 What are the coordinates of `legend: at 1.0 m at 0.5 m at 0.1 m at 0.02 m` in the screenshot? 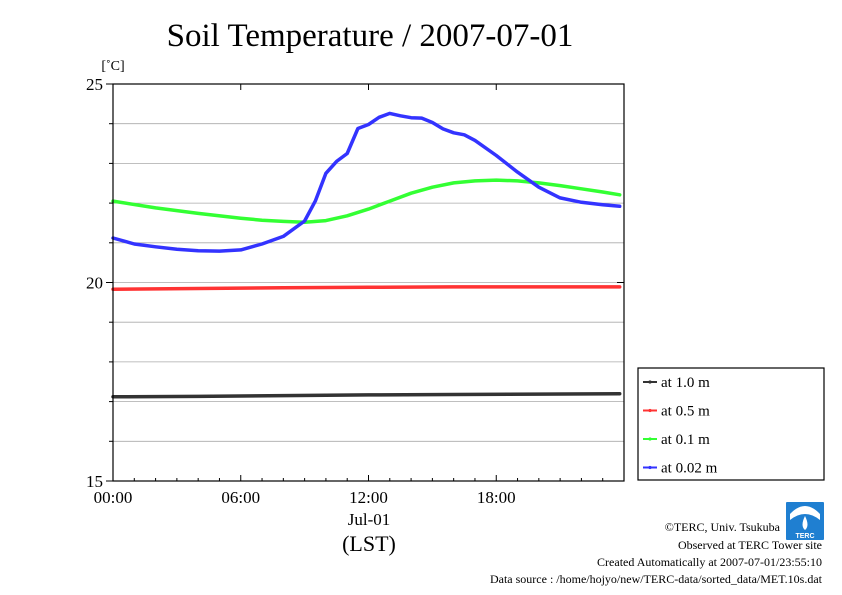 It's located at (731, 424).